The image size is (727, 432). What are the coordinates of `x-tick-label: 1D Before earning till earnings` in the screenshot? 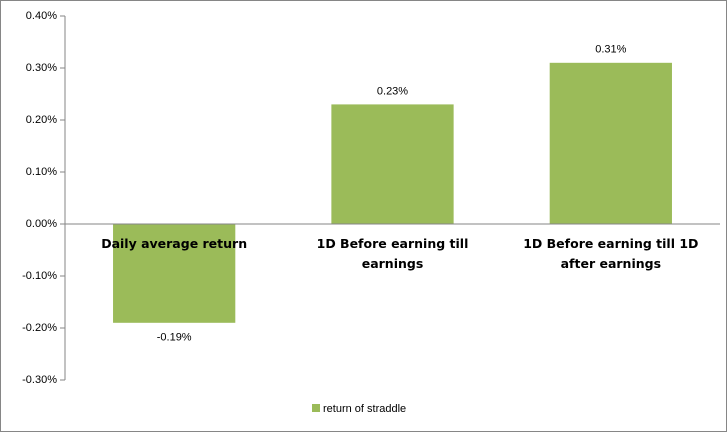 It's located at (392, 253).